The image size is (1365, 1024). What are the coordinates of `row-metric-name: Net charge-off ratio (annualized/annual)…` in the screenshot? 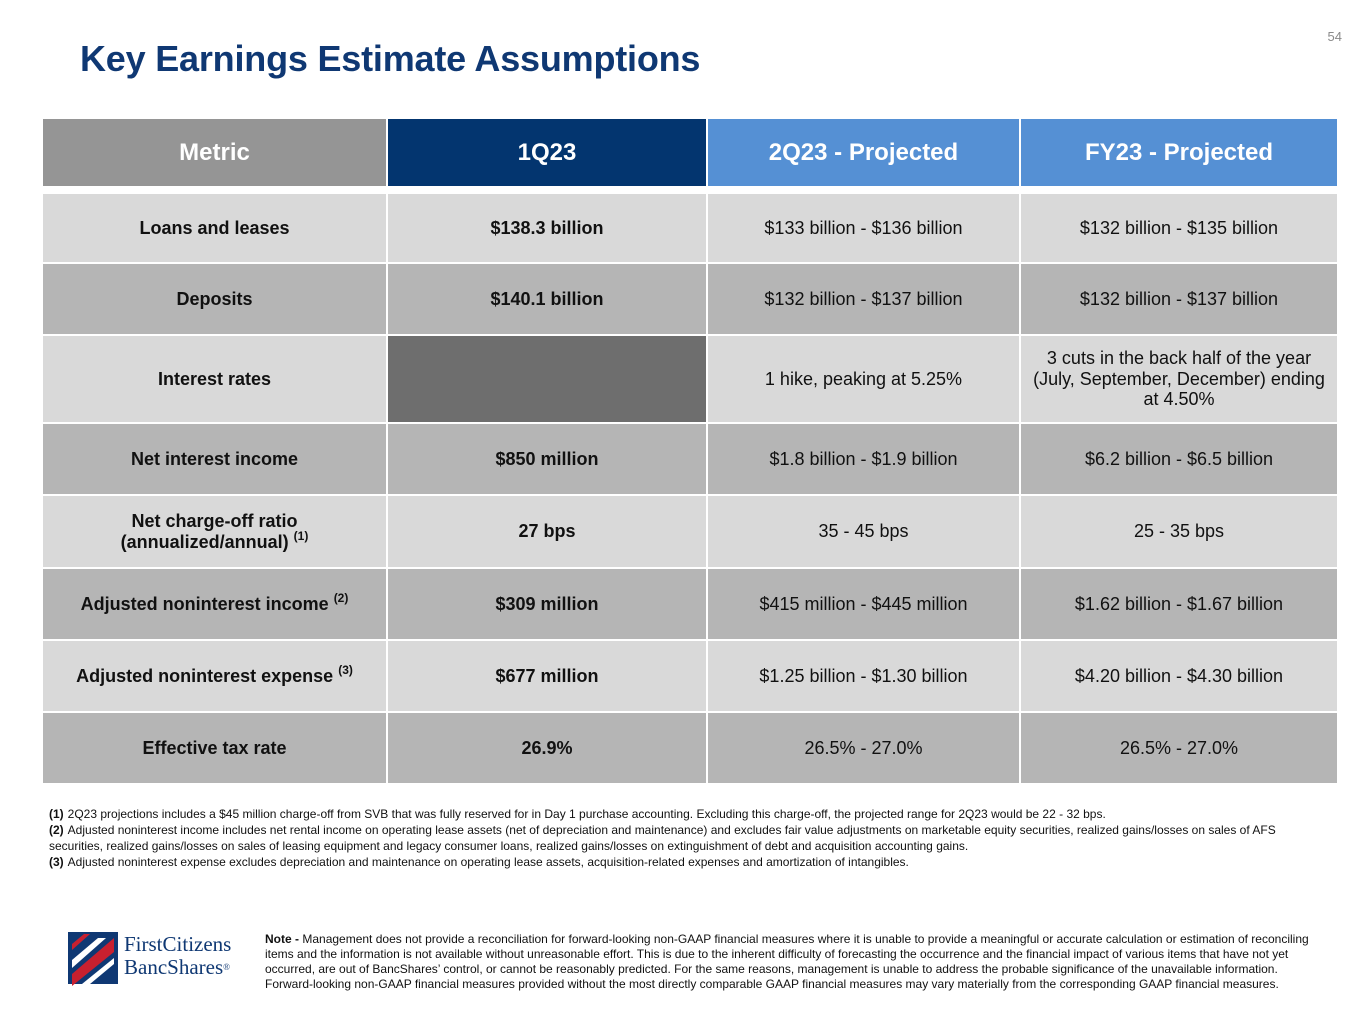 It's located at (214, 531).